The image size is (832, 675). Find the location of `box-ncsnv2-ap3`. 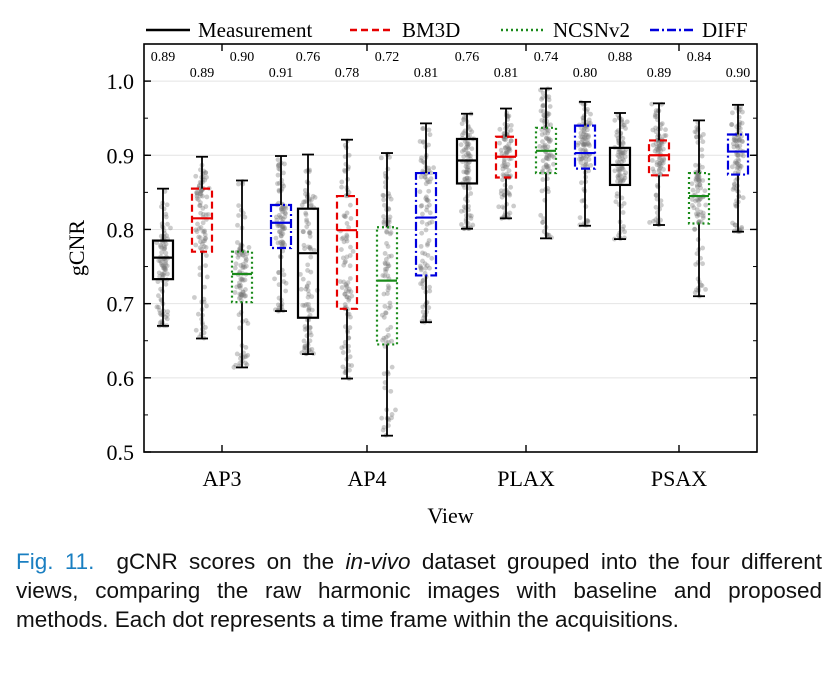

box-ncsnv2-ap3 is located at coordinates (242, 274).